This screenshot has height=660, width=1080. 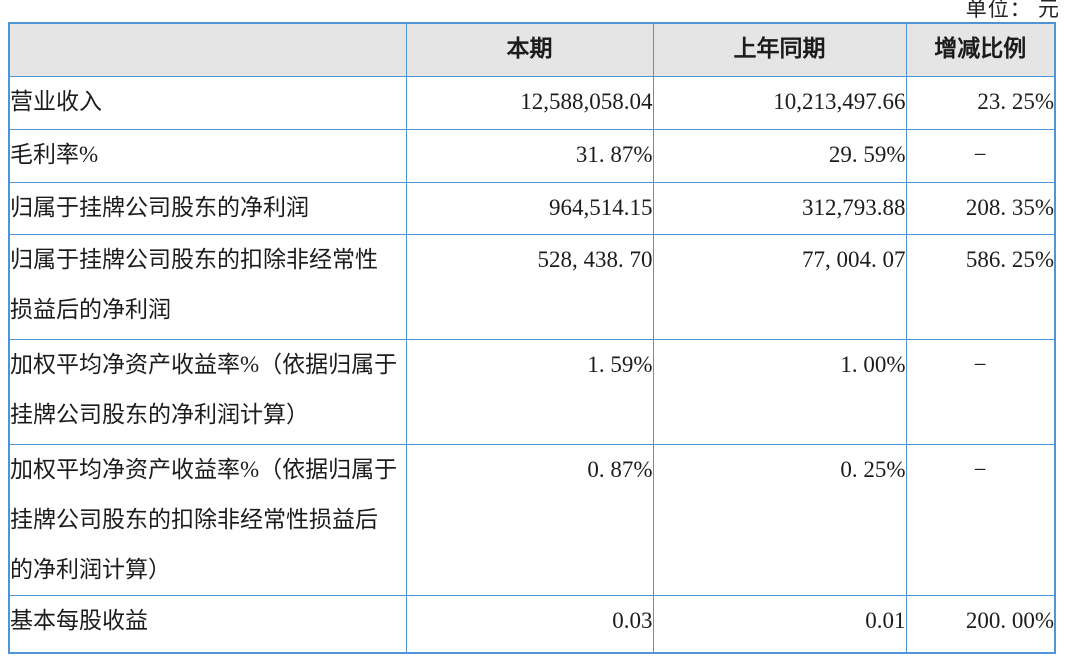 What do you see at coordinates (779, 49) in the screenshot?
I see `header-cell-prior-period: 上年同期` at bounding box center [779, 49].